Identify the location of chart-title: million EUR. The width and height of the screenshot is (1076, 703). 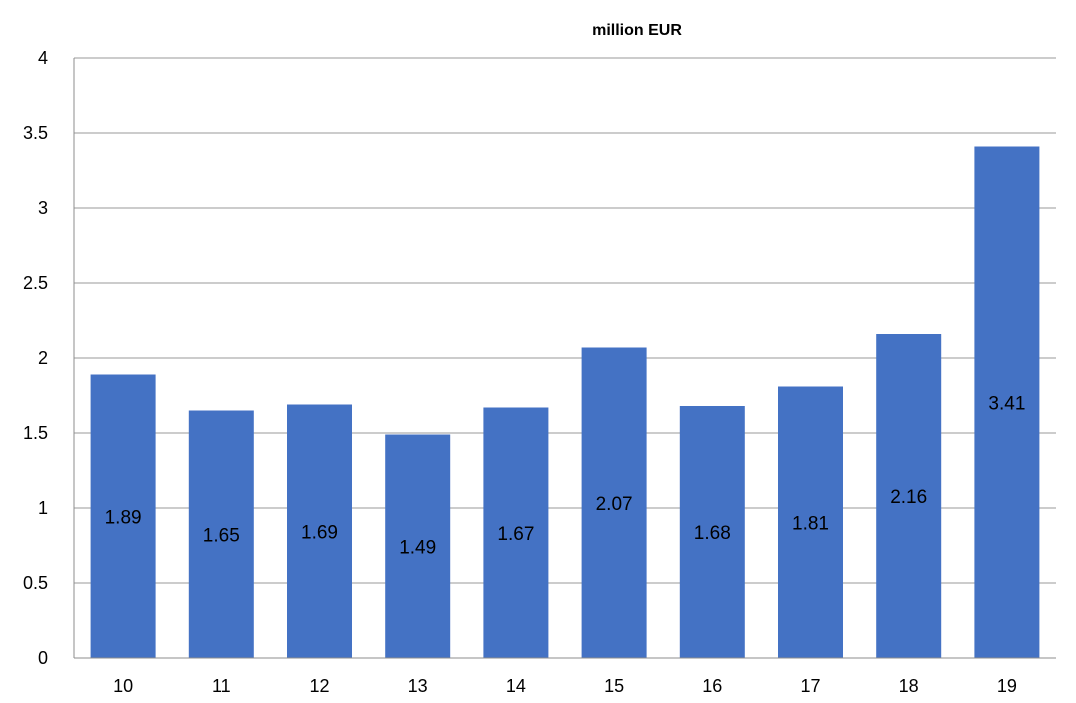
(637, 30).